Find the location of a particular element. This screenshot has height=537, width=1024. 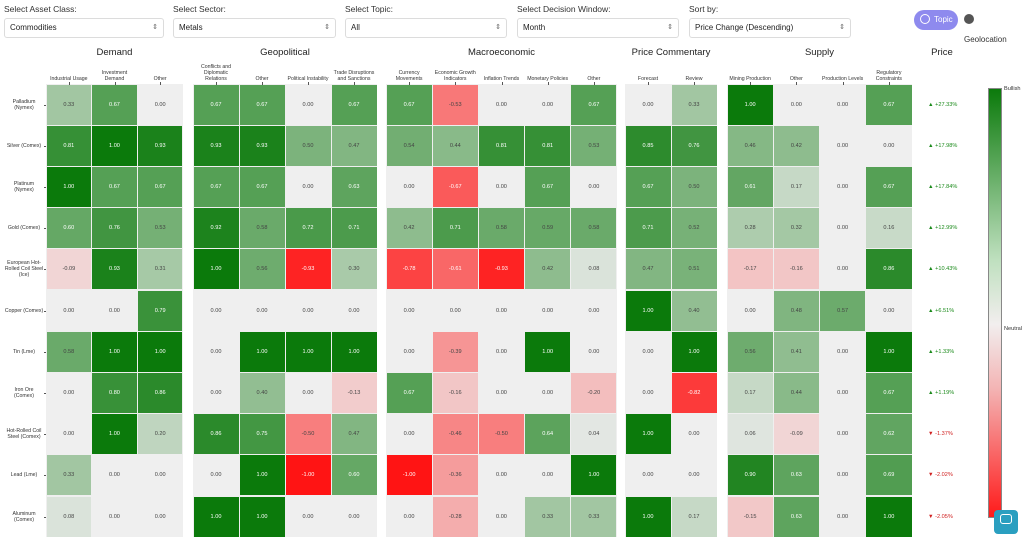

heatmap-cell: 0.20 is located at coordinates (160, 434).